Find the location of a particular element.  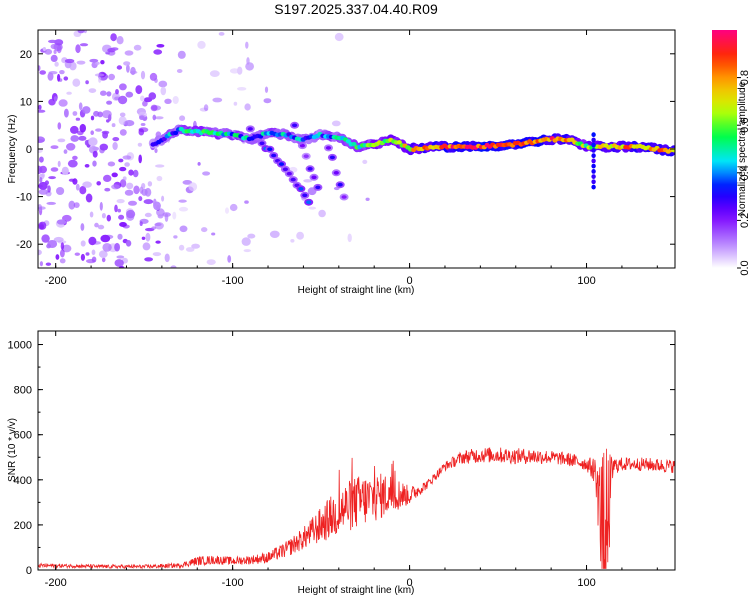

spectrogram-ridge is located at coordinates (411, 163).